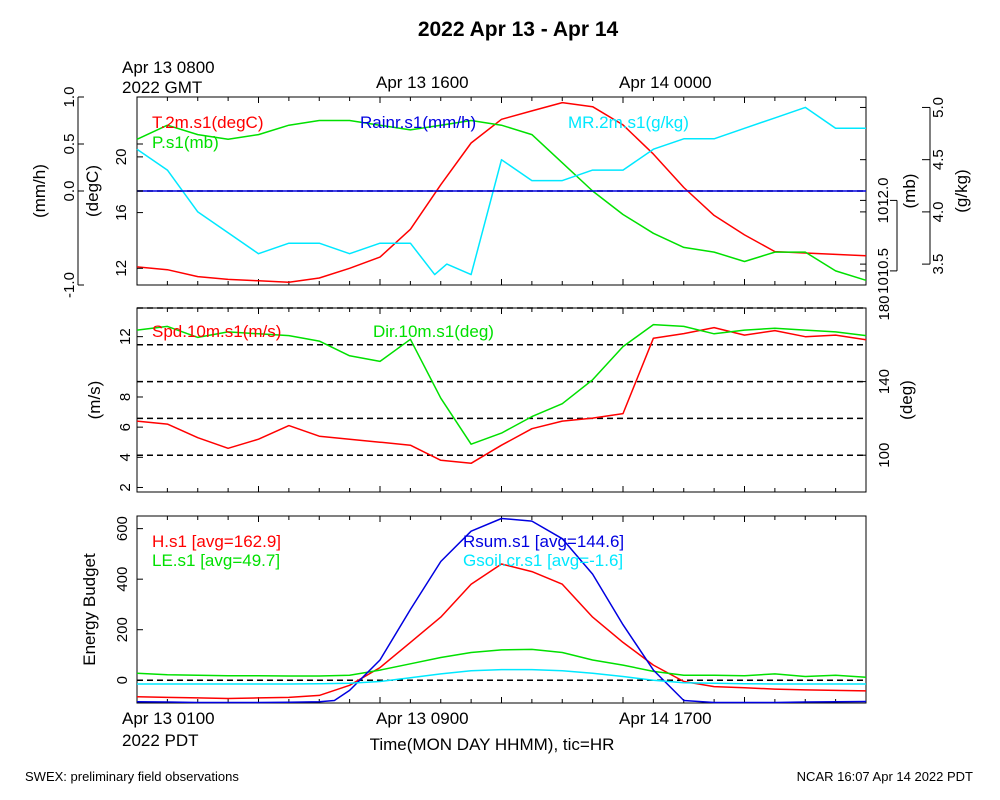 The width and height of the screenshot is (1000, 800). Describe the element at coordinates (39, 191) in the screenshot. I see `y-axis-label: (mm/h)` at that location.